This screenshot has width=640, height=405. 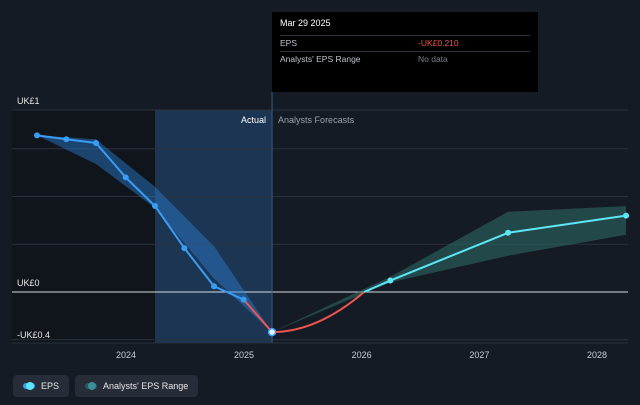 I want to click on x-tick-label: 2027, so click(x=479, y=355).